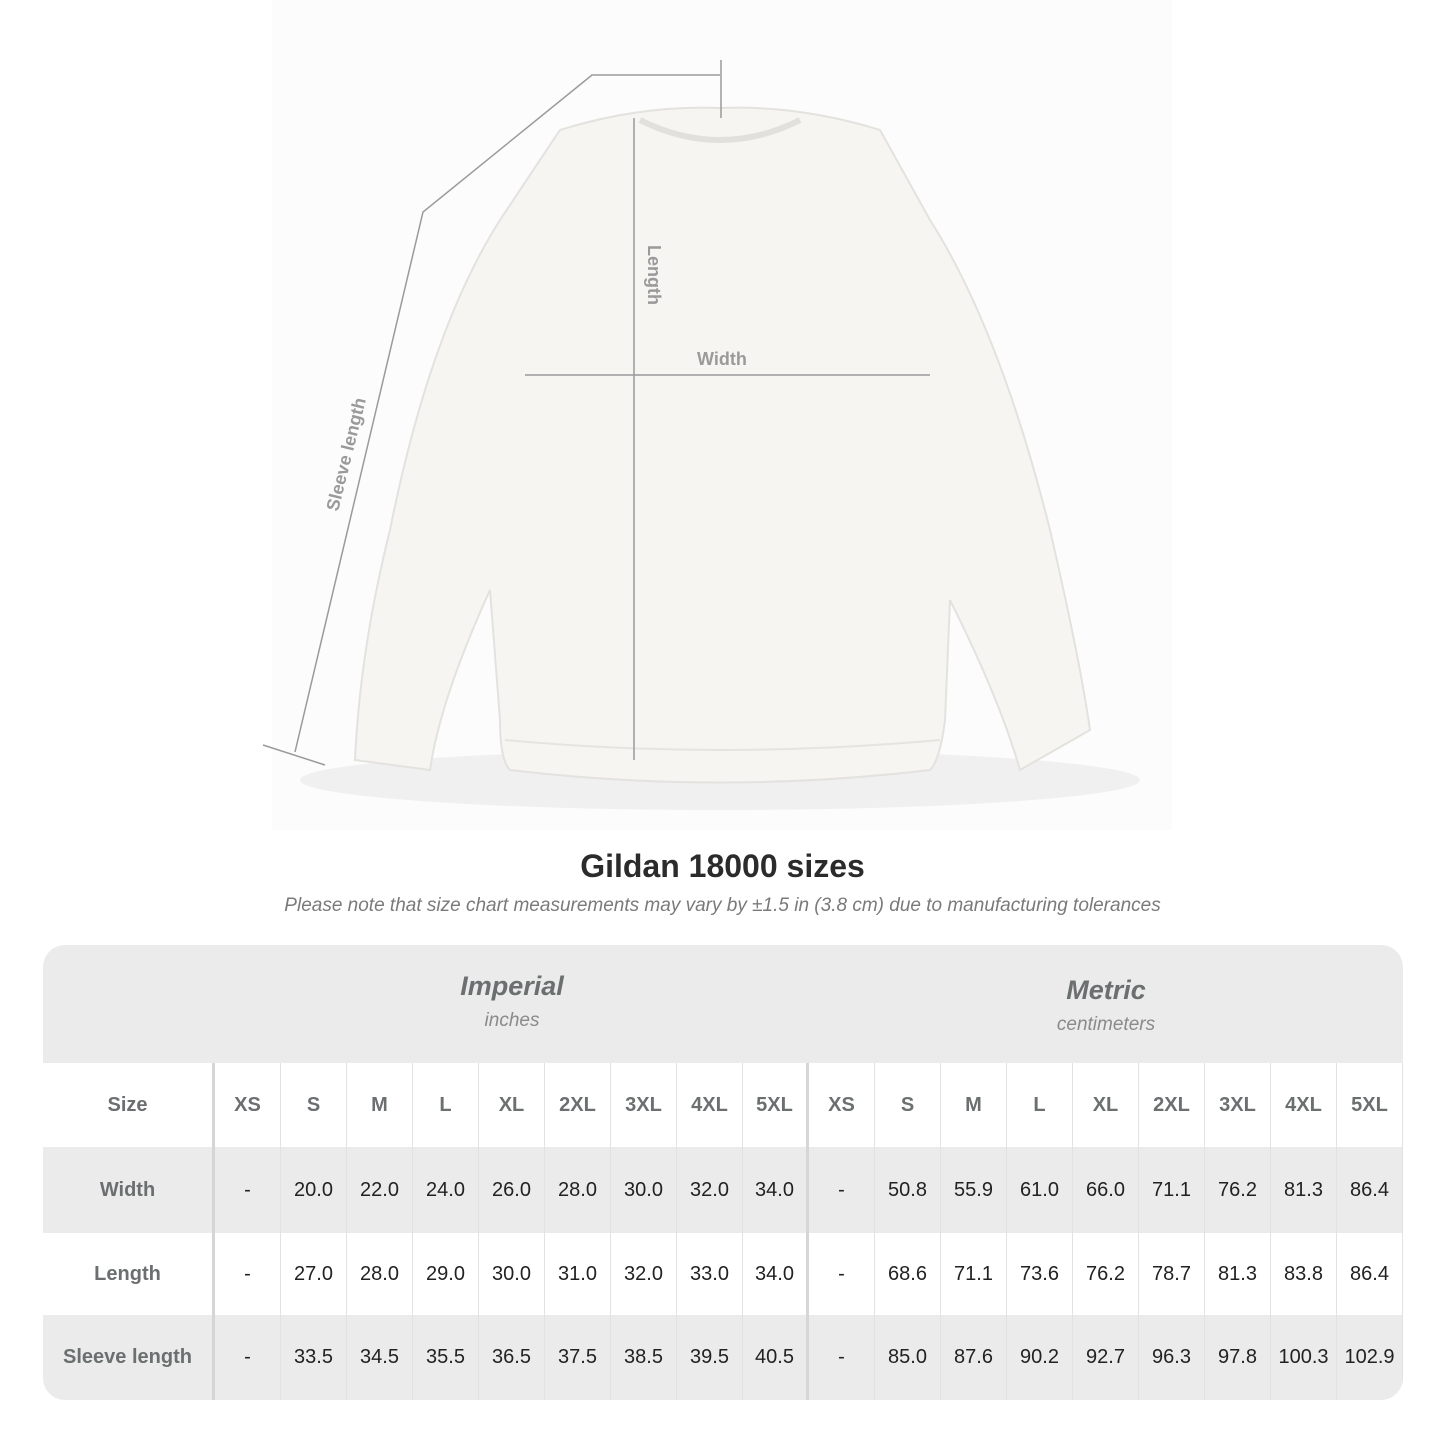 This screenshot has height=1445, width=1445. Describe the element at coordinates (314, 1190) in the screenshot. I see `value-cell: 20.0` at that location.